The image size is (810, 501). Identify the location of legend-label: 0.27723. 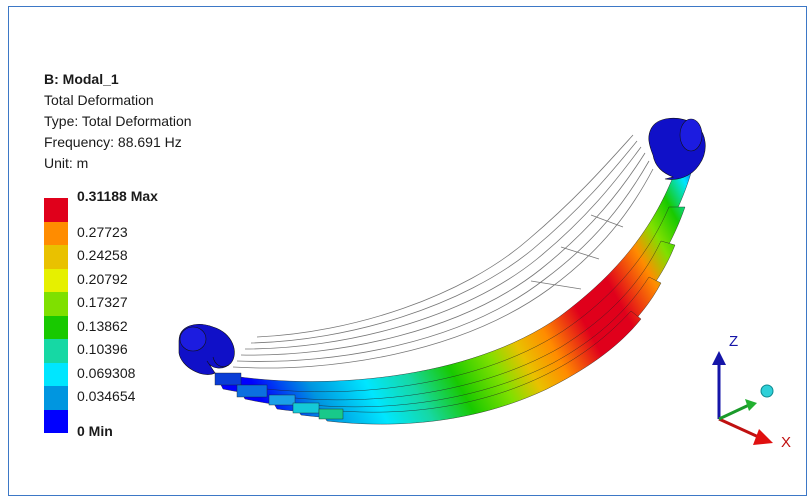
(102, 231).